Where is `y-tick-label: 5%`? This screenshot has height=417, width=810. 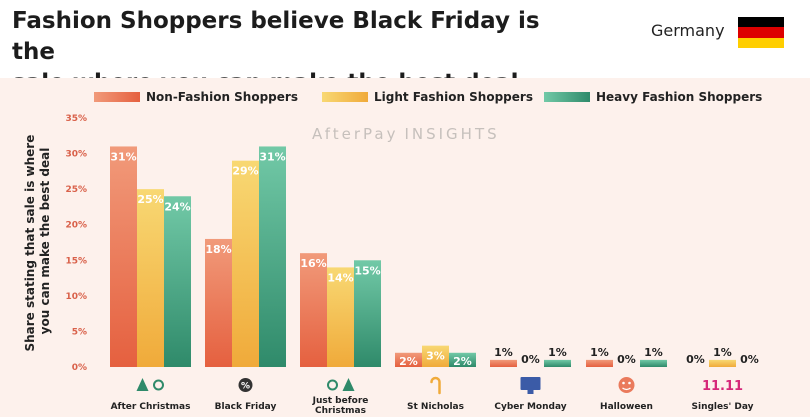 y-tick-label: 5% is located at coordinates (79, 332).